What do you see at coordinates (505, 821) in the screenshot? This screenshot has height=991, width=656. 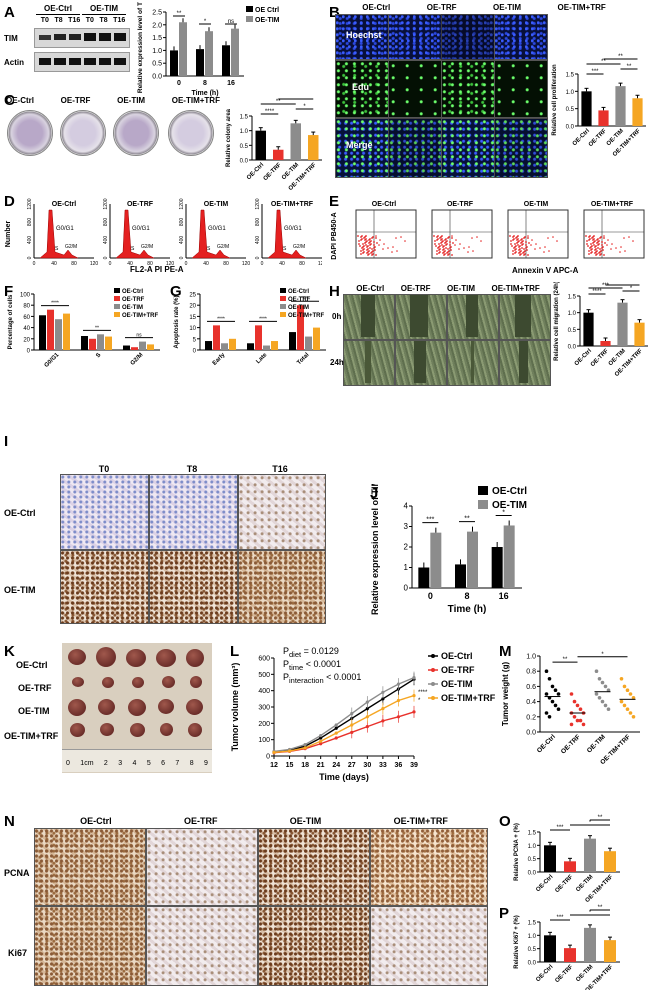 I see `panel-label-o: O` at bounding box center [505, 821].